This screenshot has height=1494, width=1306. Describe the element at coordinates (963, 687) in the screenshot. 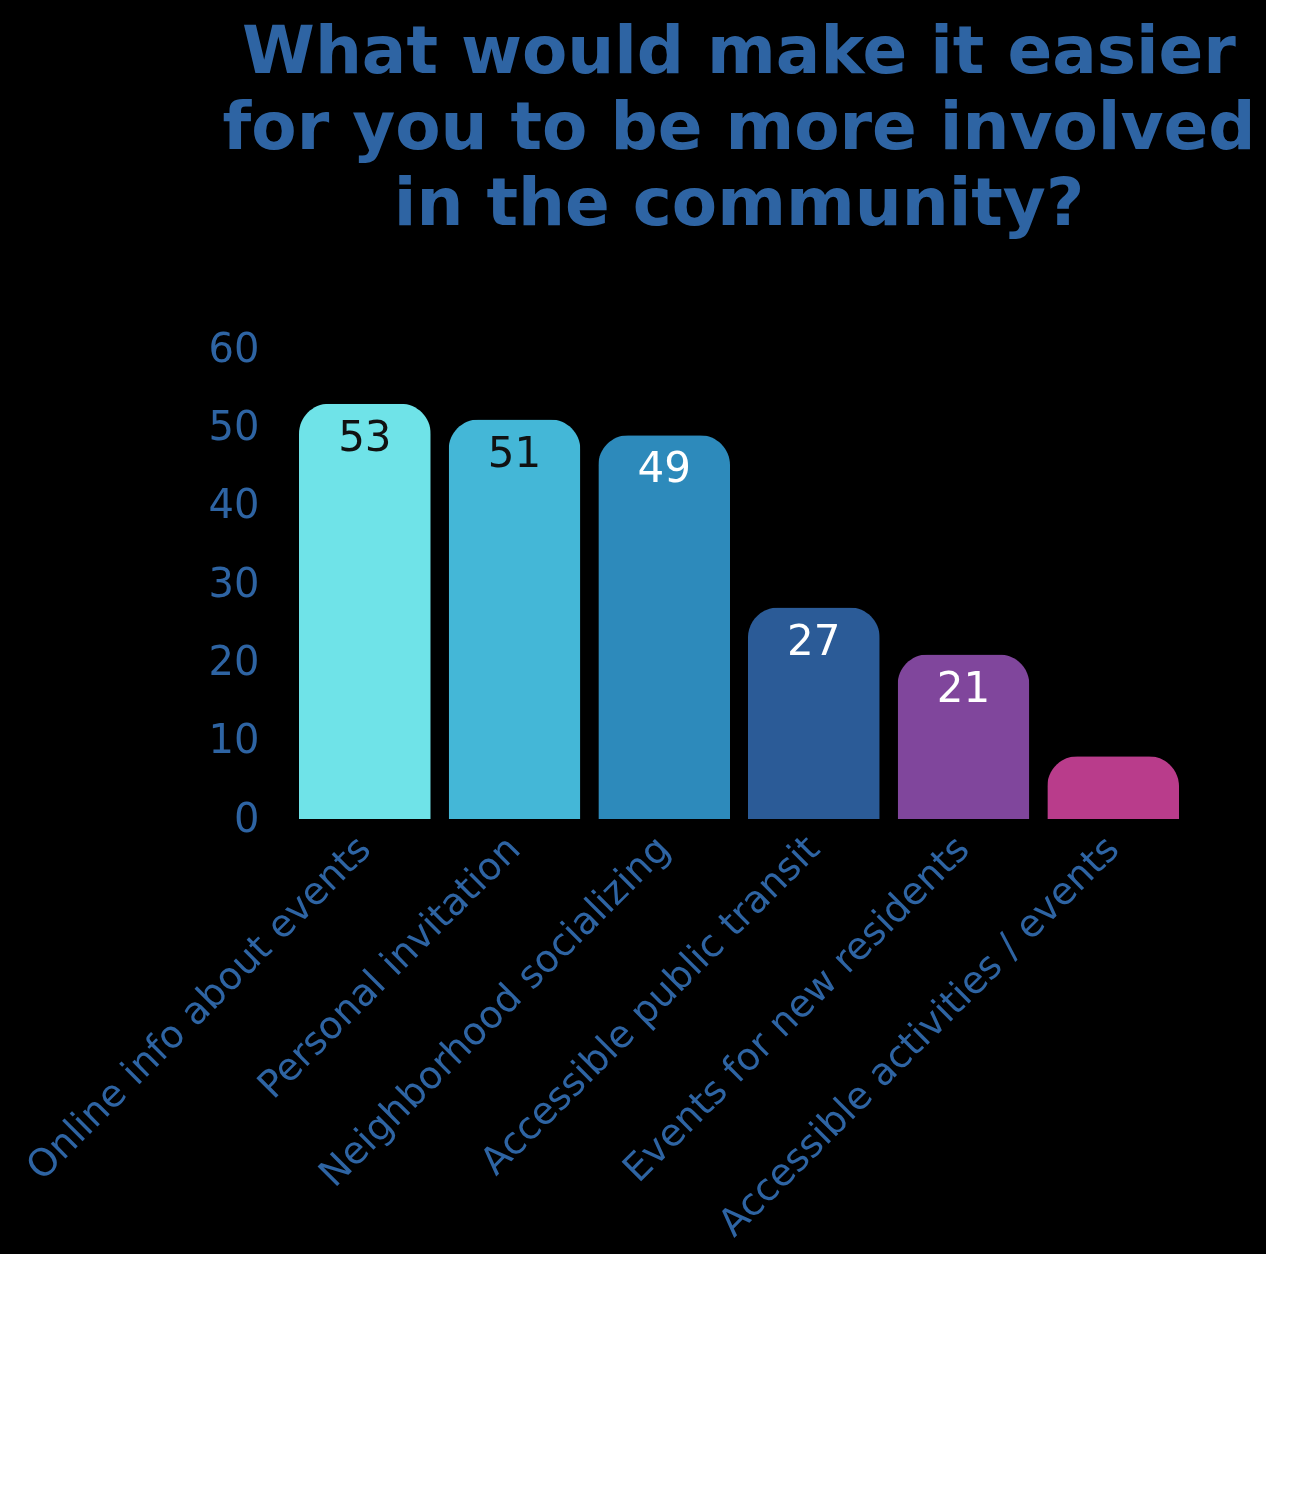

I see `data-label: 21` at that location.